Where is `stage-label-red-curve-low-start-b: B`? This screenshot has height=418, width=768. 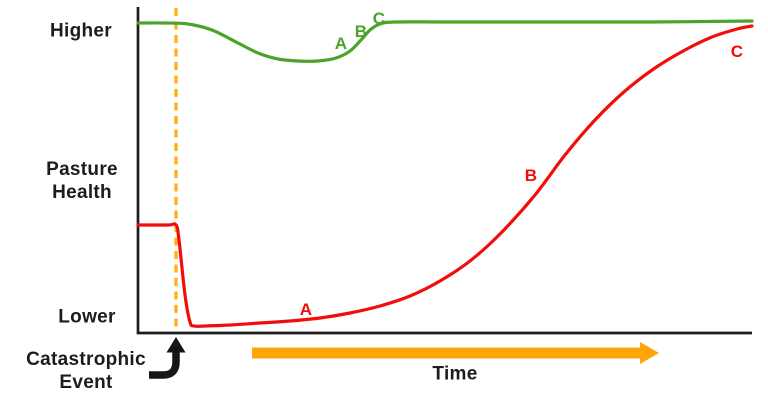 stage-label-red-curve-low-start-b: B is located at coordinates (531, 175).